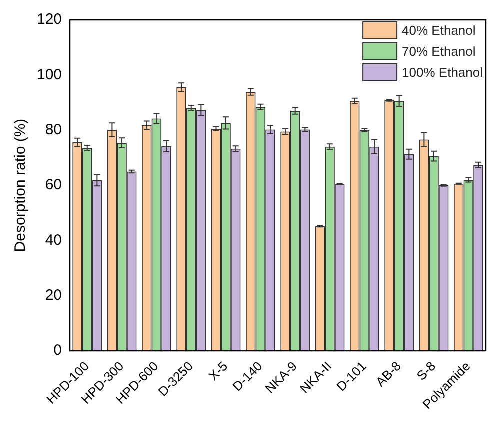  Describe the element at coordinates (443, 72) in the screenshot. I see `legend-label: 100% Ethanol` at that location.